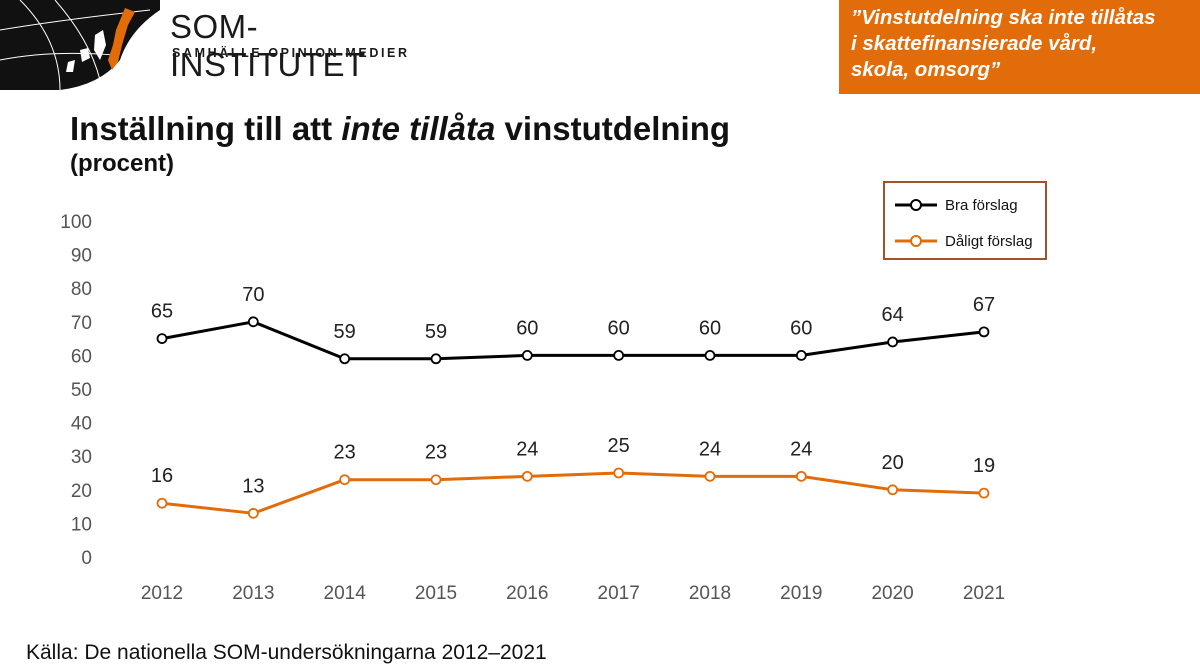 The height and width of the screenshot is (669, 1200). Describe the element at coordinates (81, 491) in the screenshot. I see `y-tick-label: 20` at that location.